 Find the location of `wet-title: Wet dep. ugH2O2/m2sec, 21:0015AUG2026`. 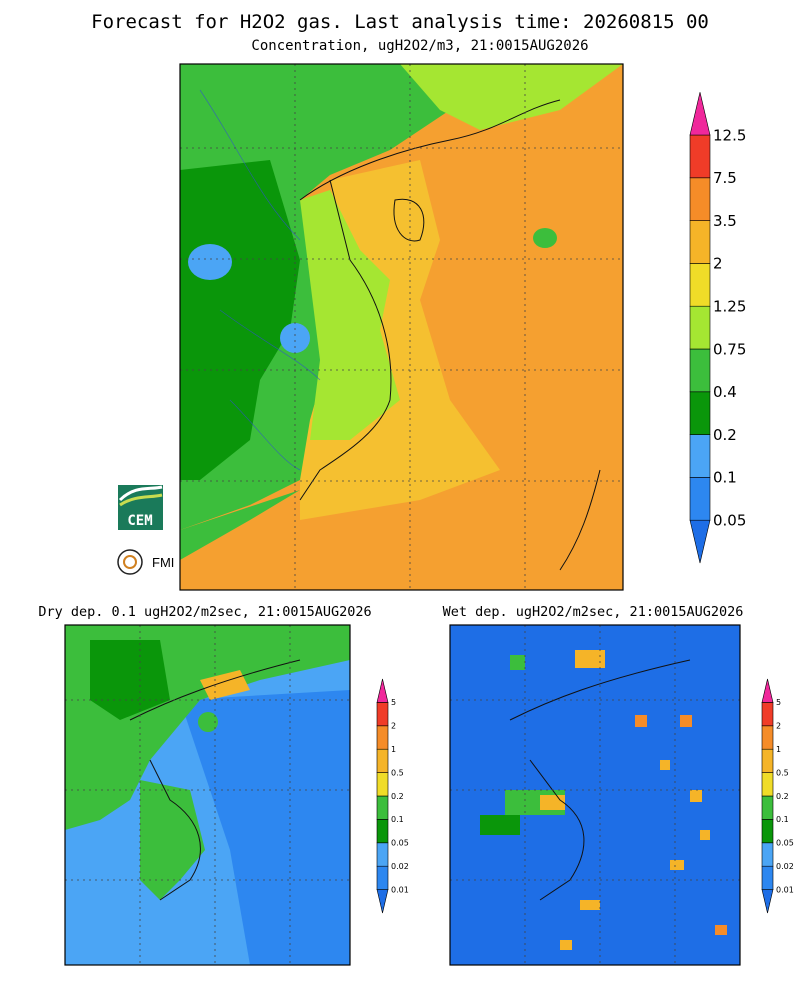

wet-title: Wet dep. ugH2O2/m2sec, 21:0015AUG2026 is located at coordinates (593, 612).